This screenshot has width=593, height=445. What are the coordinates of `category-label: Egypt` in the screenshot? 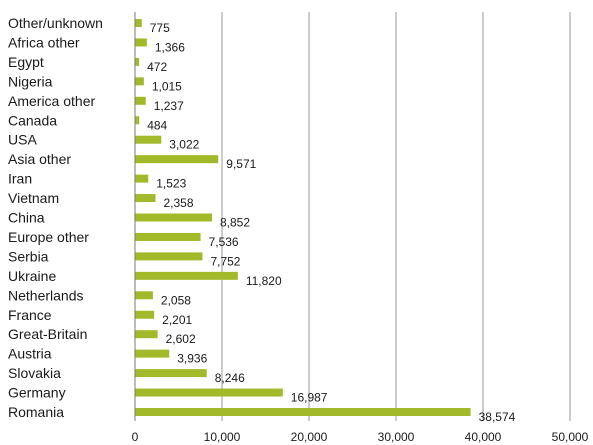 It's located at (26, 62).